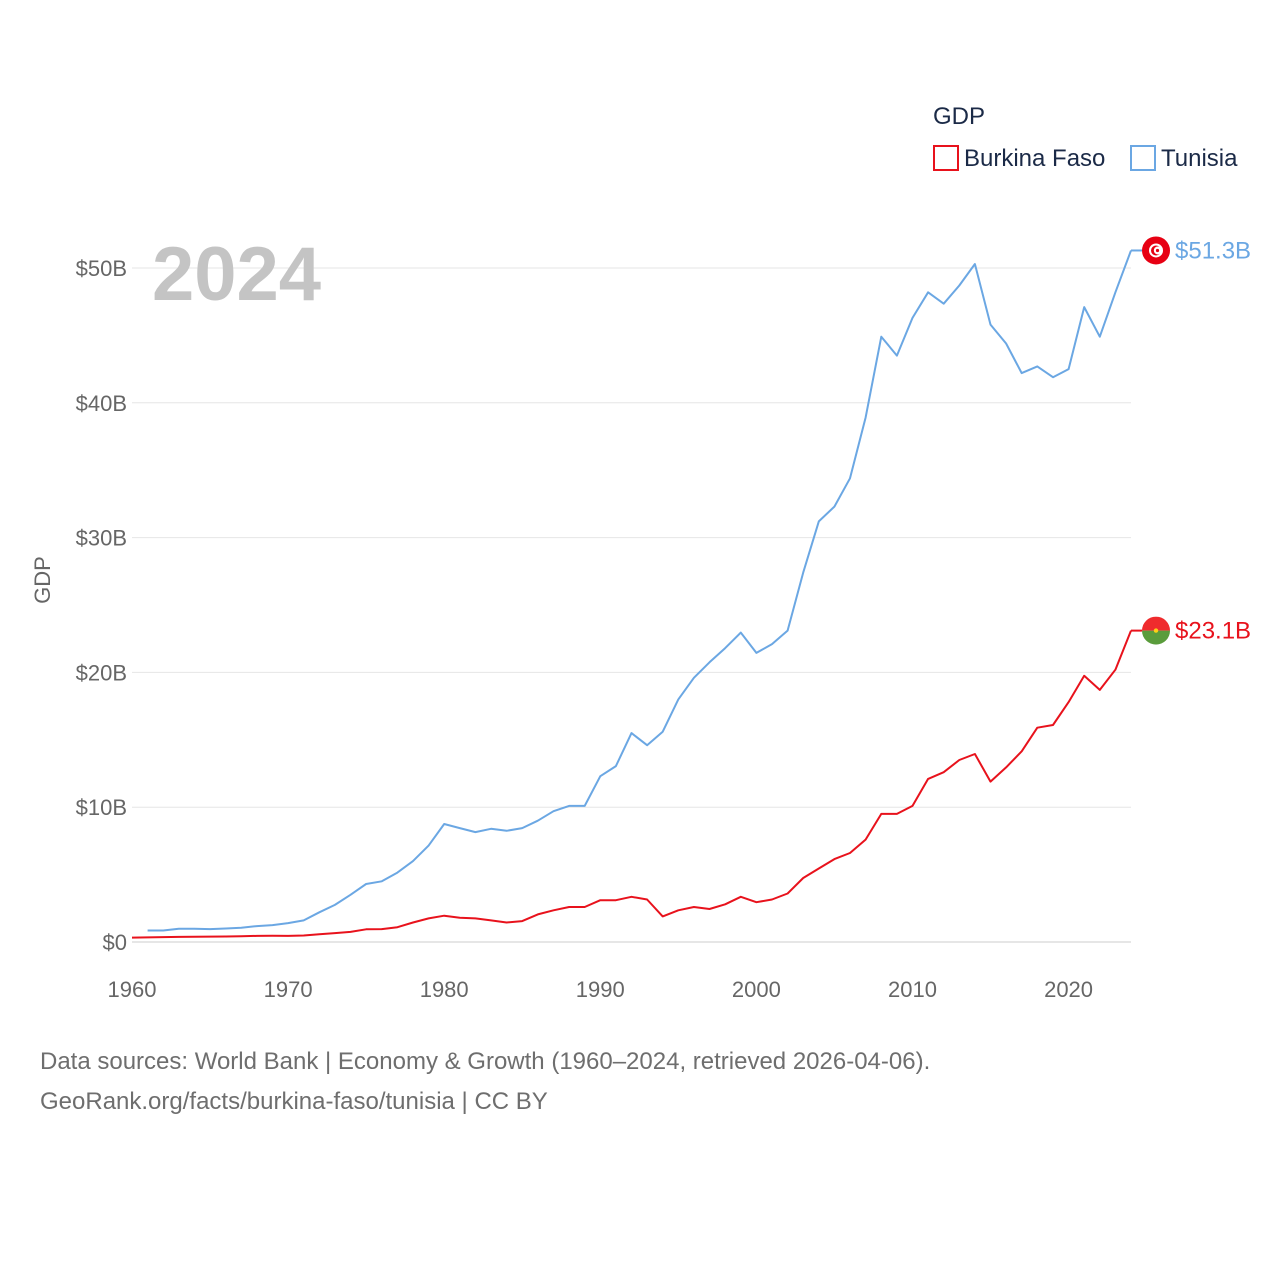  Describe the element at coordinates (1199, 158) in the screenshot. I see `legend-label-tunisia: Tunisia` at that location.